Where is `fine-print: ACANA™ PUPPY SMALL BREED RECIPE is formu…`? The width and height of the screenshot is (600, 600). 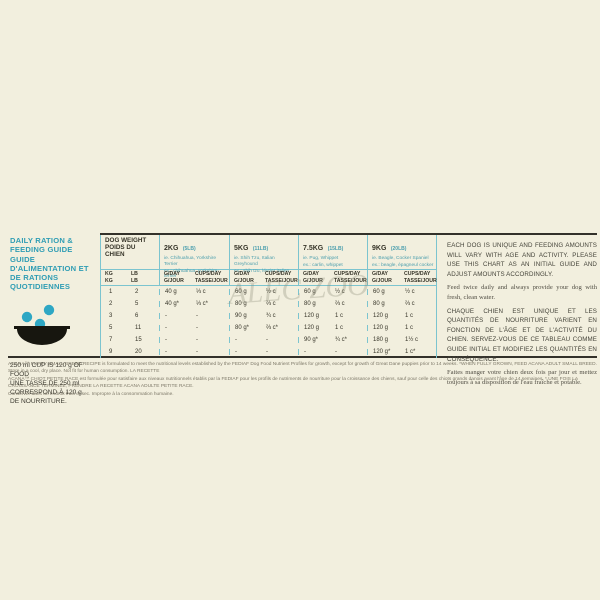 fine-print: ACANA™ PUPPY SMALL BREED RECIPE is formu… is located at coordinates (302, 379).